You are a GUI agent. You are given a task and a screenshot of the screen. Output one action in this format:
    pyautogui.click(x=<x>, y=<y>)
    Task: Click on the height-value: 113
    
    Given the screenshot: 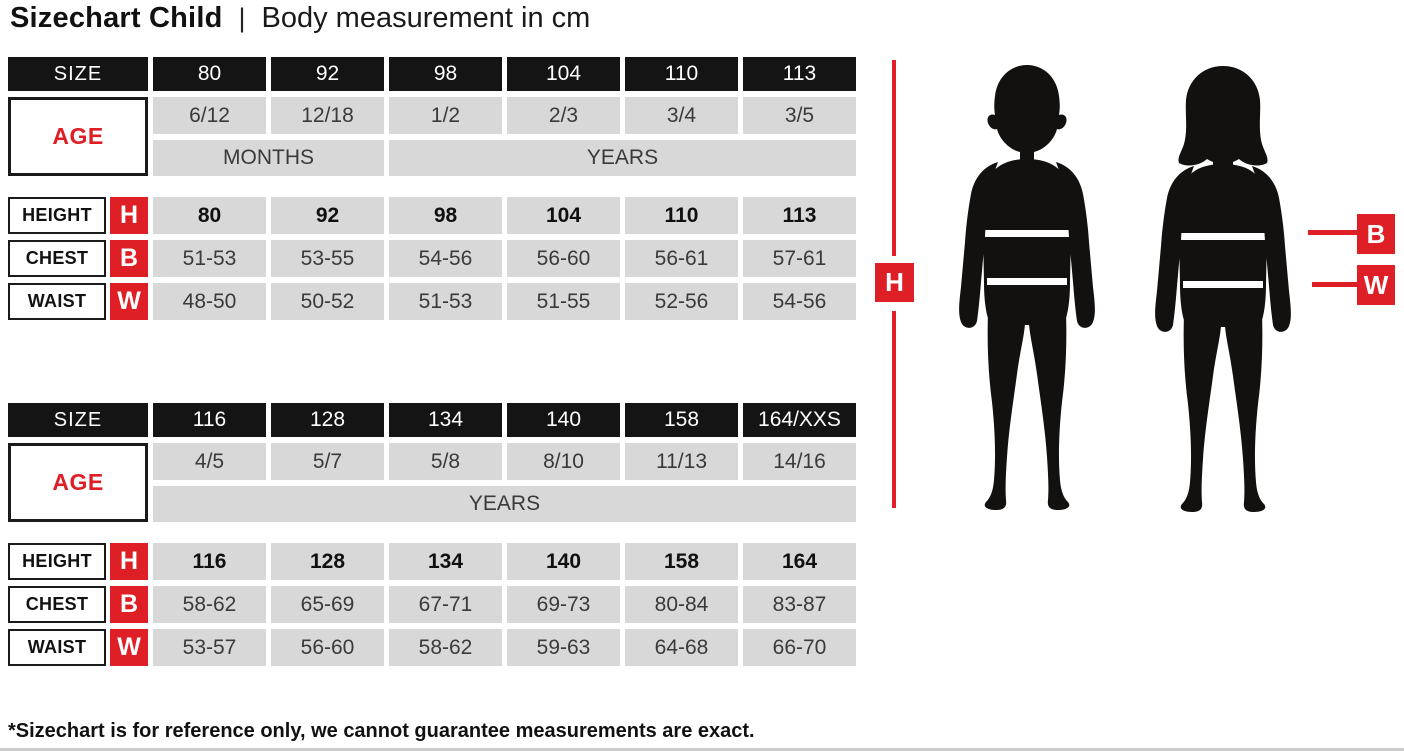 What is the action you would take?
    pyautogui.click(x=799, y=215)
    